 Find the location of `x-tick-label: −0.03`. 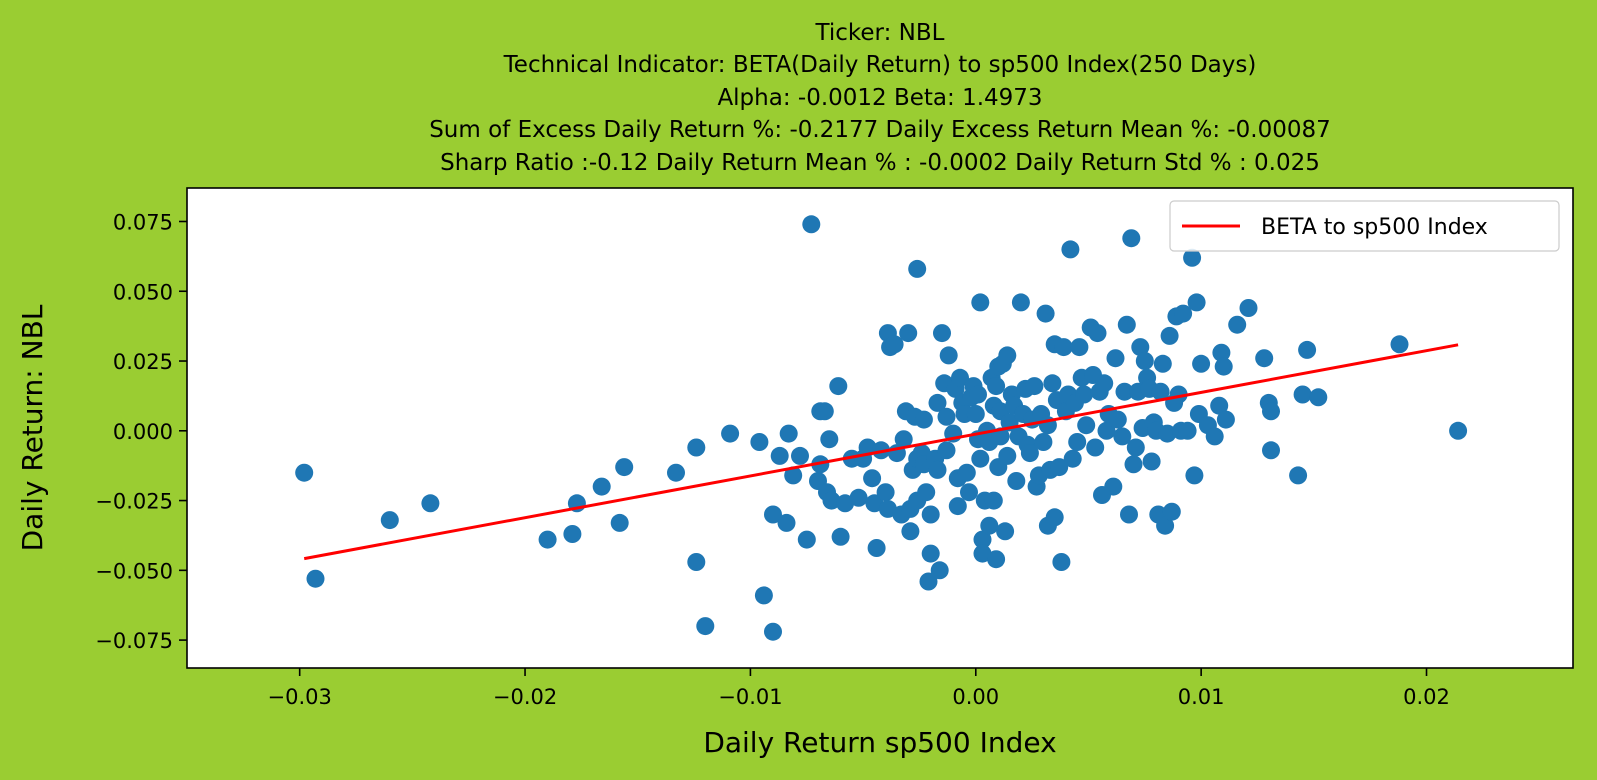

x-tick-label: −0.03 is located at coordinates (300, 697).